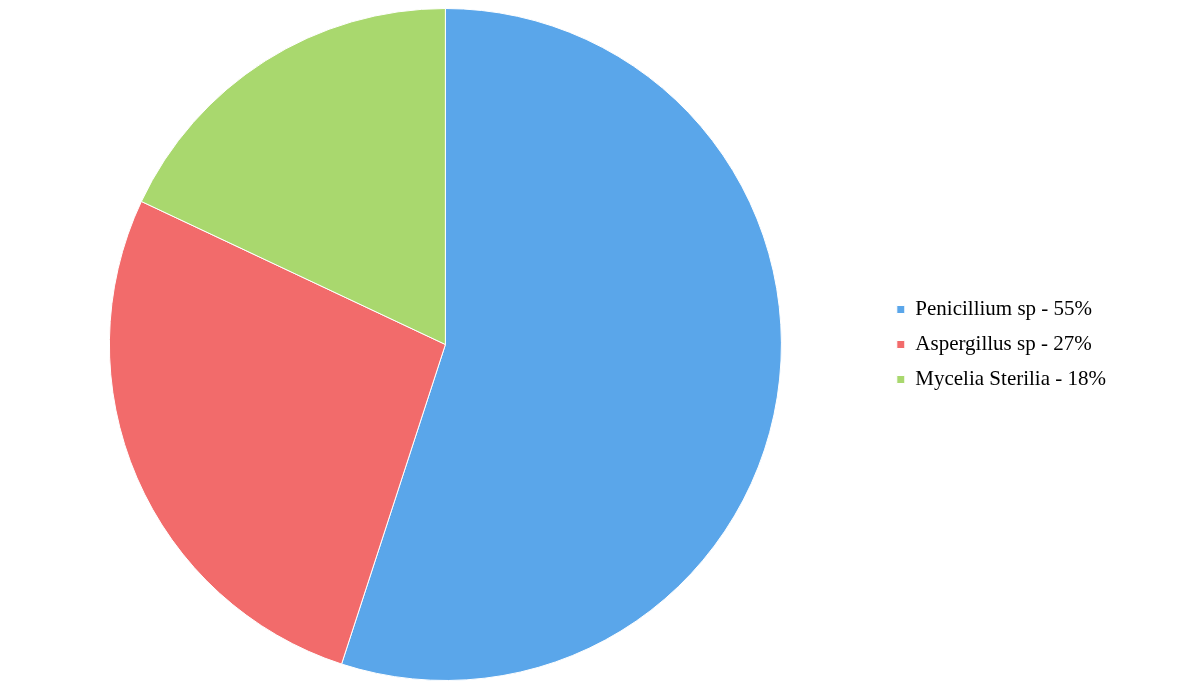 The height and width of the screenshot is (689, 1184). Describe the element at coordinates (1011, 378) in the screenshot. I see `legend-label: Mycelia Sterilia - 18%` at that location.